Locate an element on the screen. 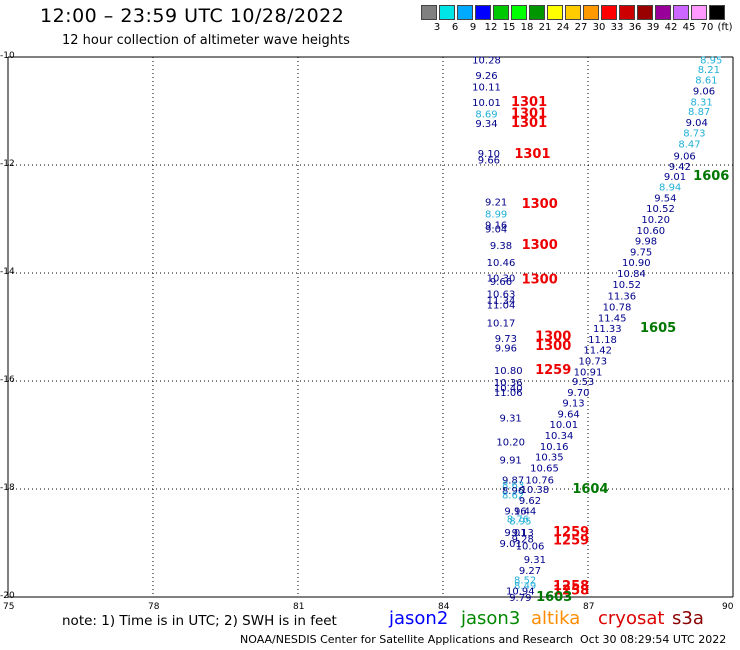 The image size is (740, 650). wave-height-label: 8.62 is located at coordinates (513, 495).